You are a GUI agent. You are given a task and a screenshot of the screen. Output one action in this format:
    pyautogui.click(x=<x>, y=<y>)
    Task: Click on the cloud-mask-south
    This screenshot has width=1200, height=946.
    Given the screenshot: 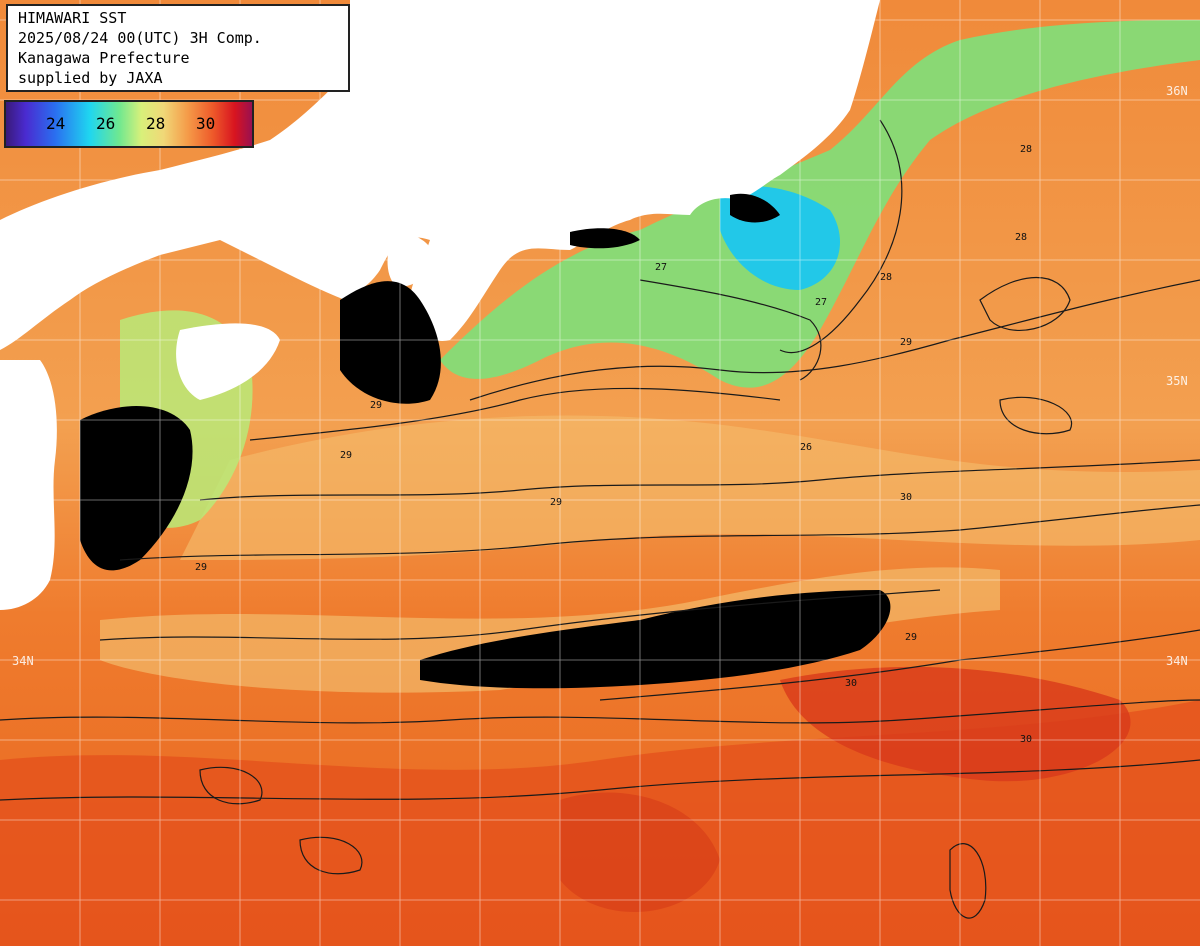 What is the action you would take?
    pyautogui.click(x=655, y=639)
    